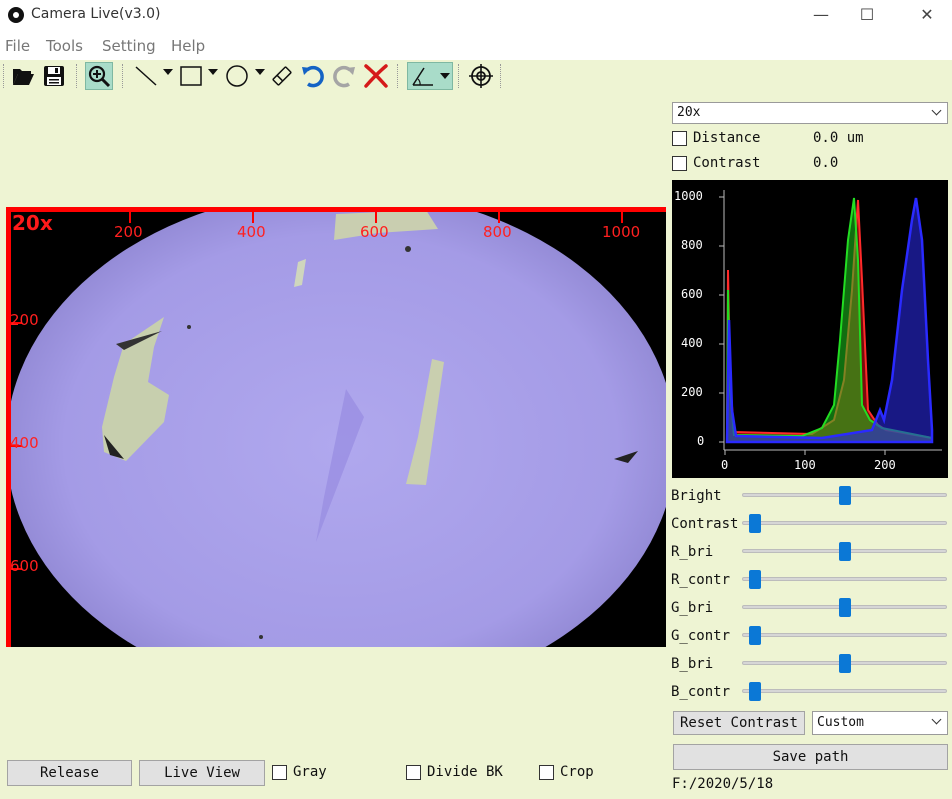 The height and width of the screenshot is (799, 952). What do you see at coordinates (32, 223) in the screenshot?
I see `magnification-label: 20x` at bounding box center [32, 223].